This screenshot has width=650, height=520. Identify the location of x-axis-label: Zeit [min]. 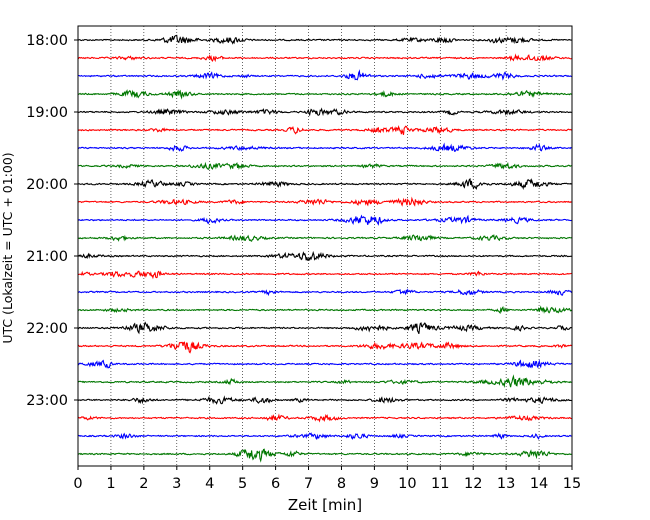
(325, 505).